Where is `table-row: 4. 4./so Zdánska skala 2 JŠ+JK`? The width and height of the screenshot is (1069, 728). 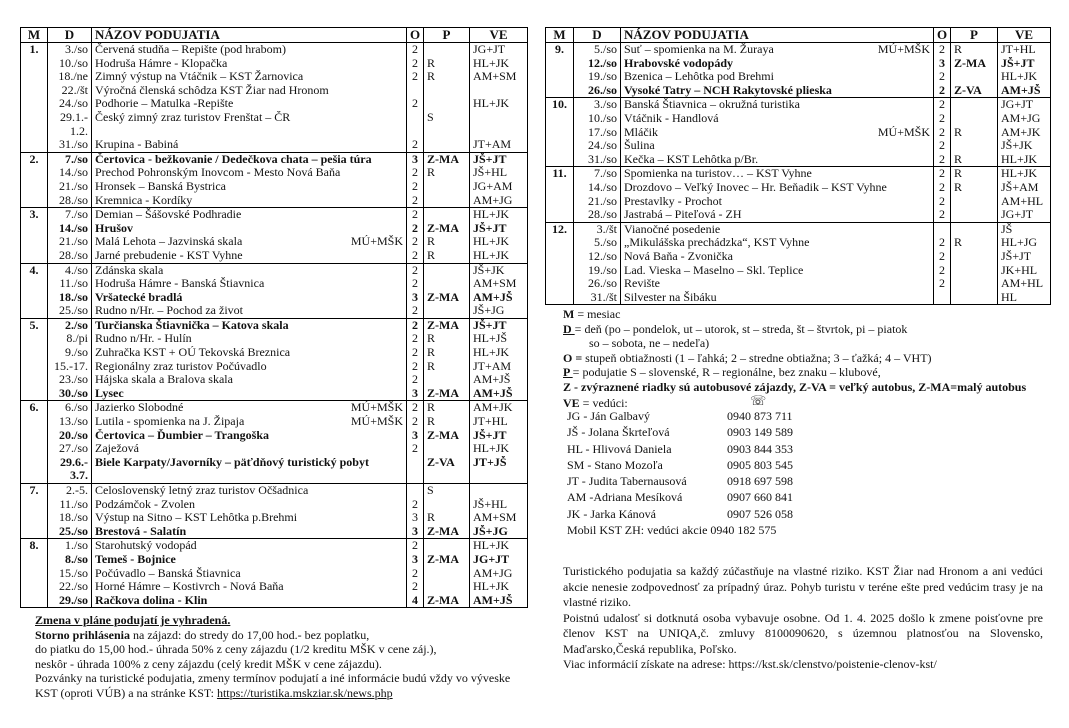 table-row: 4. 4./so Zdánska skala 2 JŠ+JK is located at coordinates (274, 270).